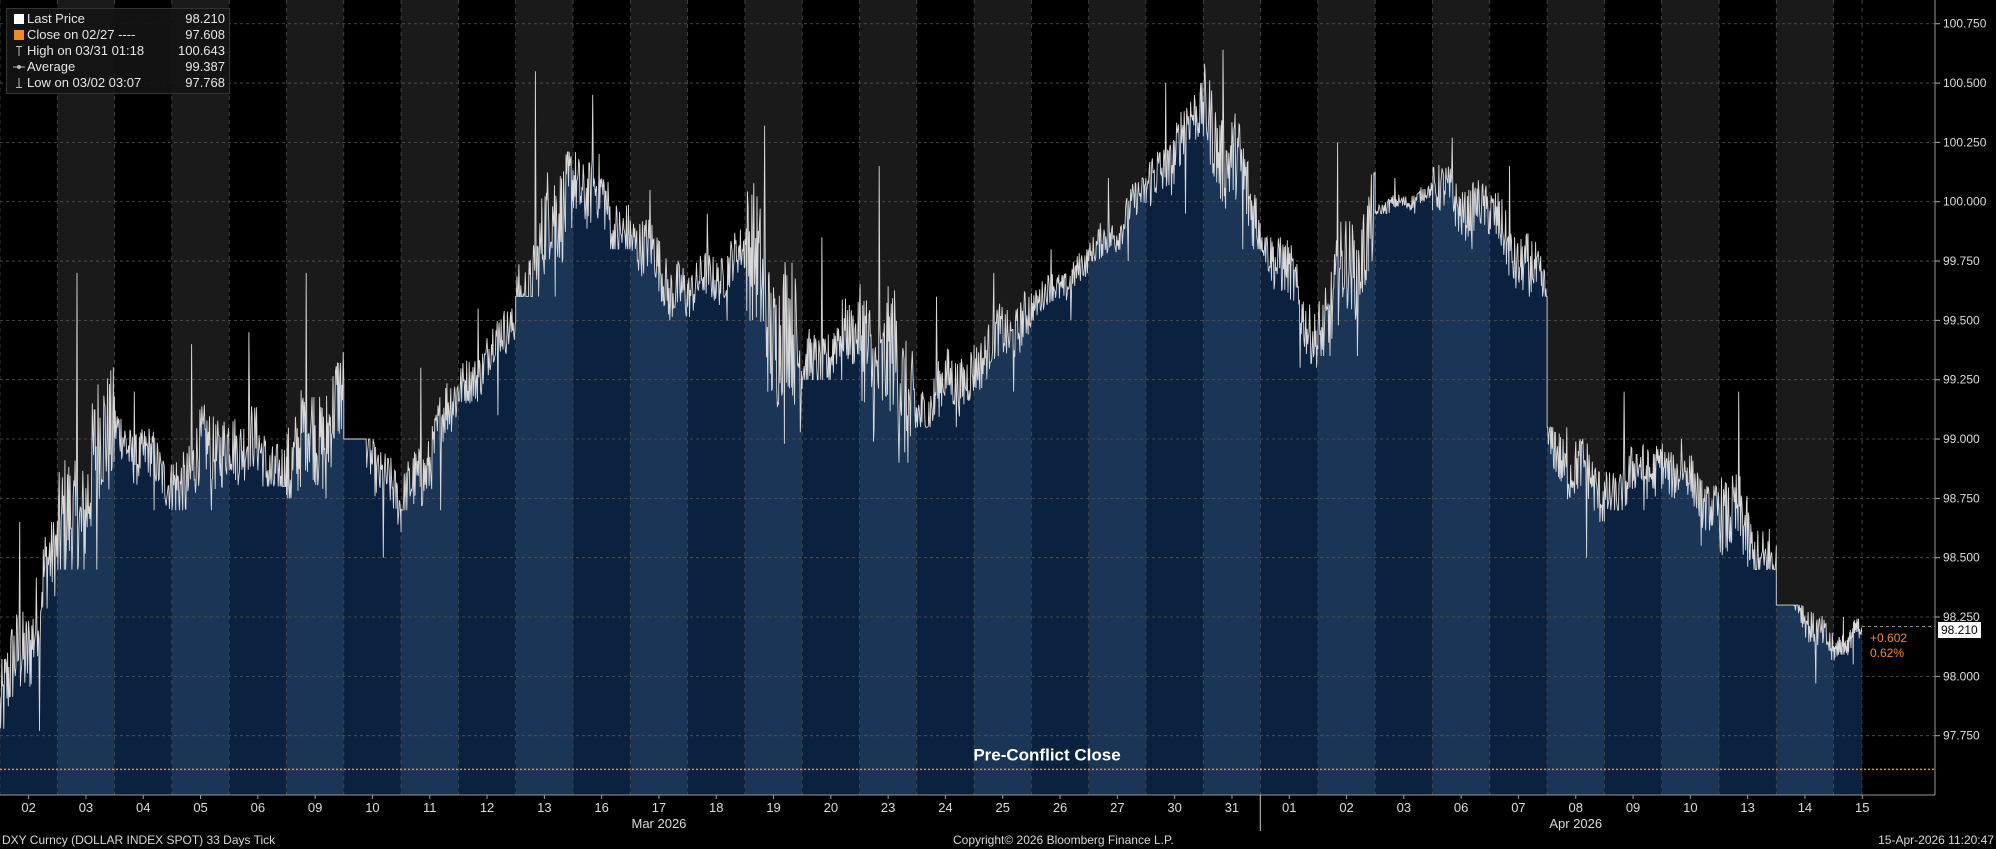 The width and height of the screenshot is (1996, 849). I want to click on change-abs: +0.602, so click(1889, 638).